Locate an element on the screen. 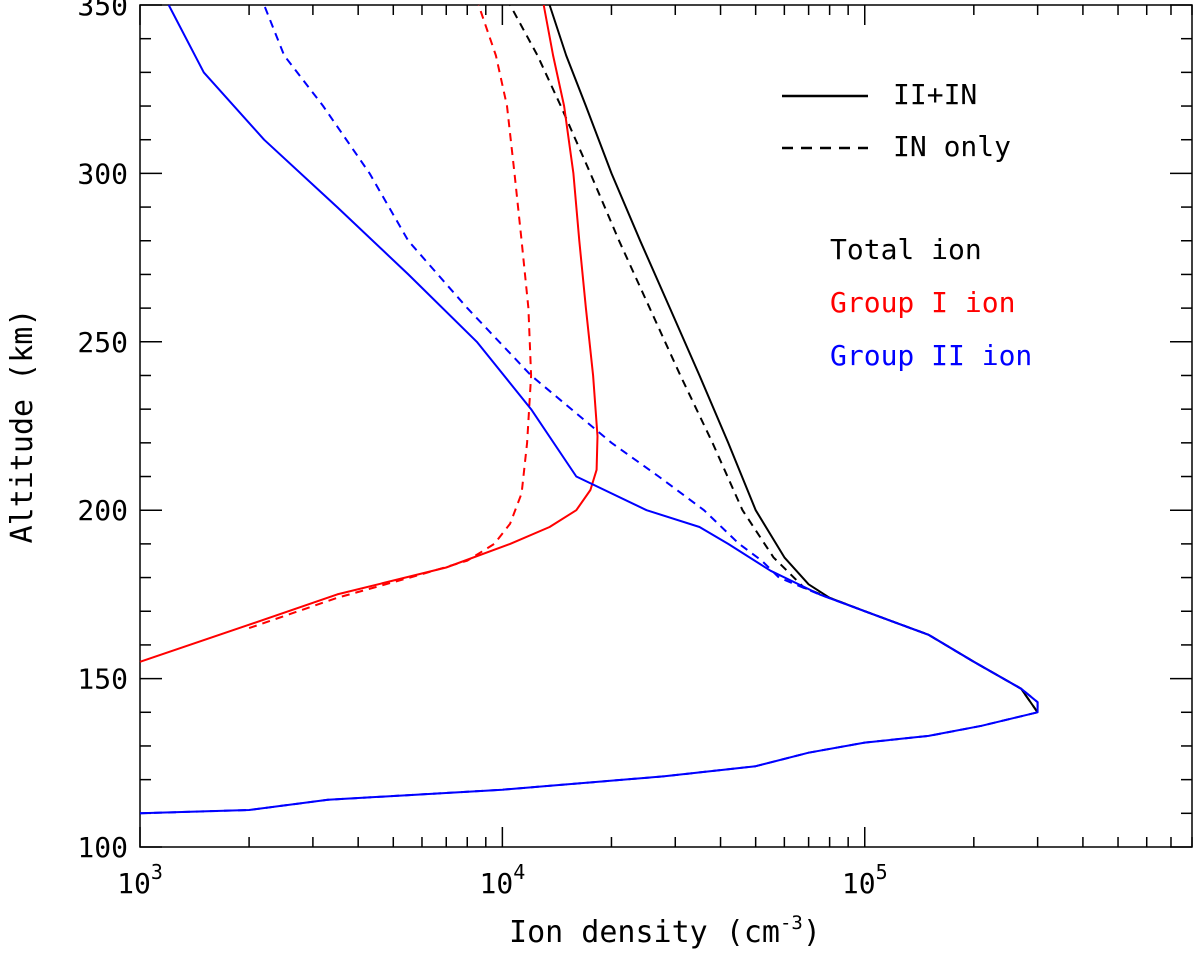 The height and width of the screenshot is (960, 1200). x-axis-title-close: ) is located at coordinates (812, 932).